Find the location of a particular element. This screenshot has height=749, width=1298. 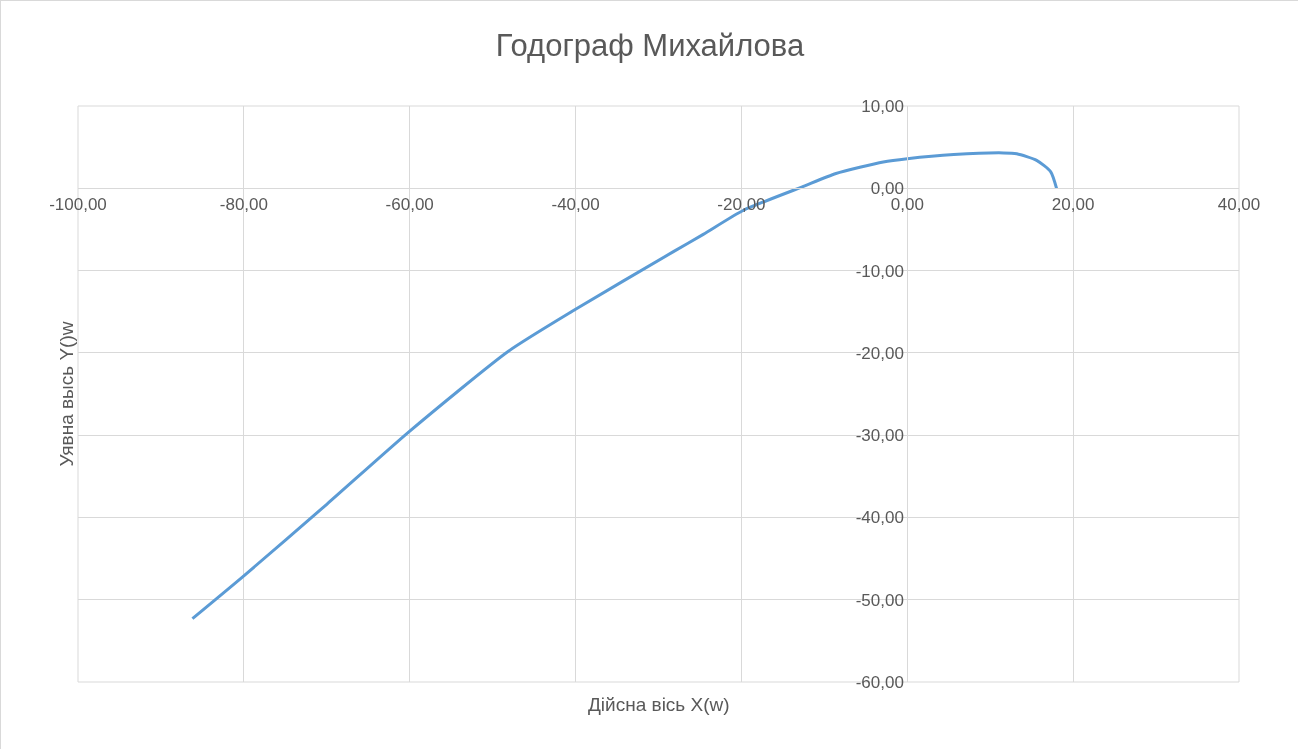

y-tick-label: -40,00 is located at coordinates (879, 518).